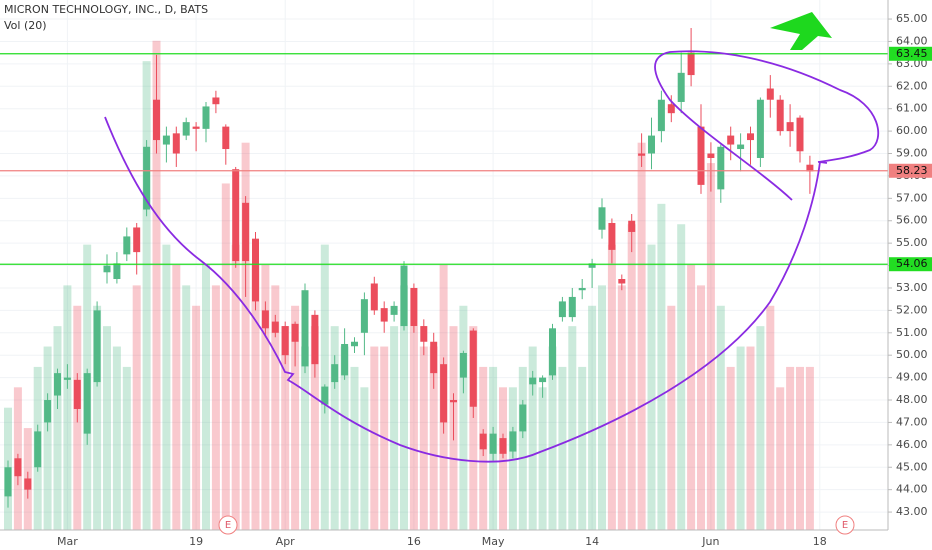 Image resolution: width=932 pixels, height=550 pixels. What do you see at coordinates (912, 108) in the screenshot?
I see `y-tick-label: 61.00` at bounding box center [912, 108].